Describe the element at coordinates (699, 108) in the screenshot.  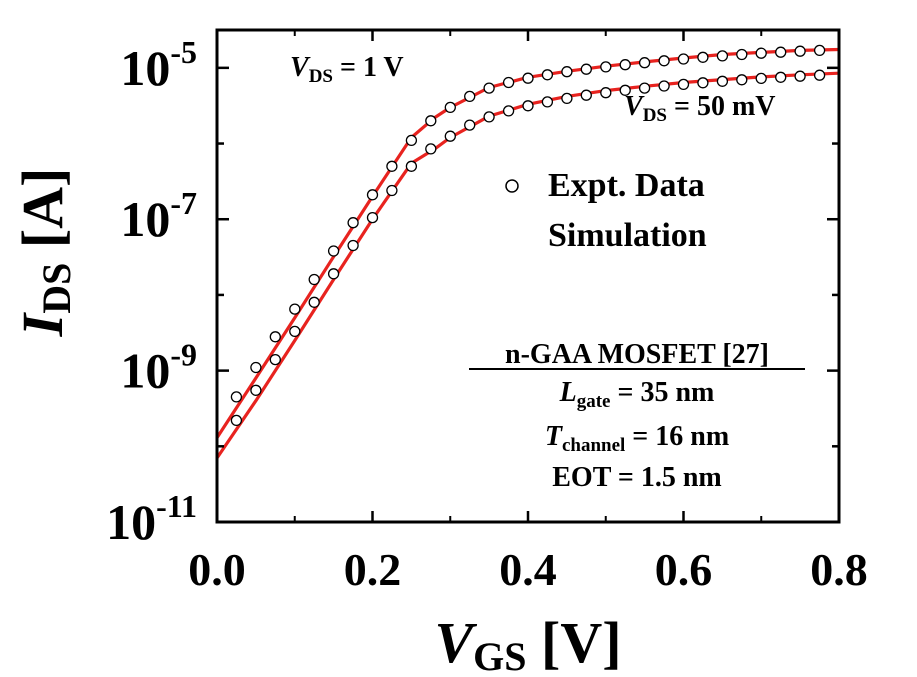
I see `series-label-vds-50mv: VDS = 50 mV` at that location.